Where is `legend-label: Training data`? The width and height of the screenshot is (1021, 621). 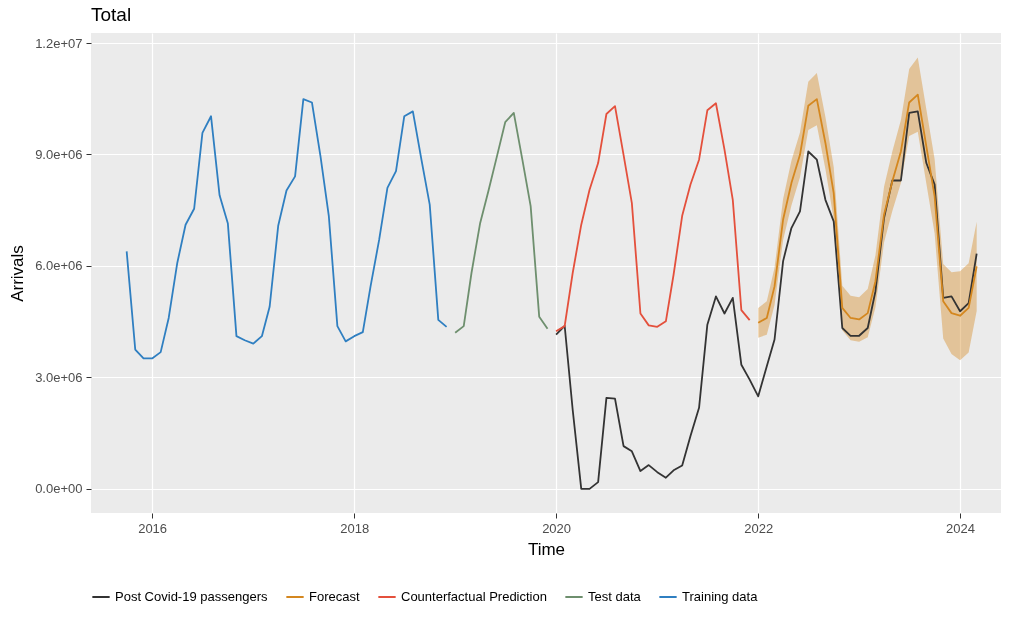 legend-label: Training data is located at coordinates (720, 596).